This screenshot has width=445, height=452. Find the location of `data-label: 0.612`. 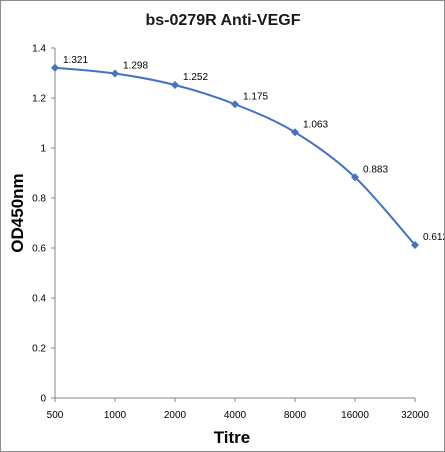

data-label: 0.612 is located at coordinates (433, 237).